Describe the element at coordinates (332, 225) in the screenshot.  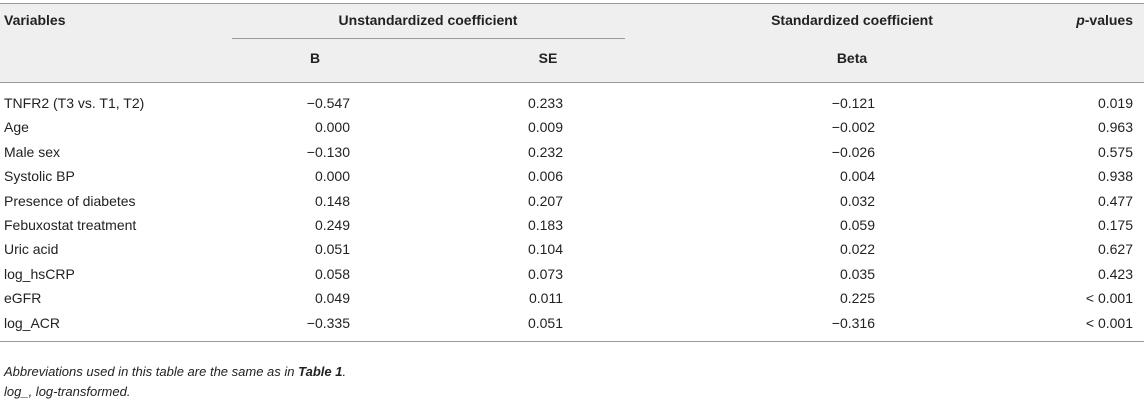
I see `table-cell: 0.249` at that location.